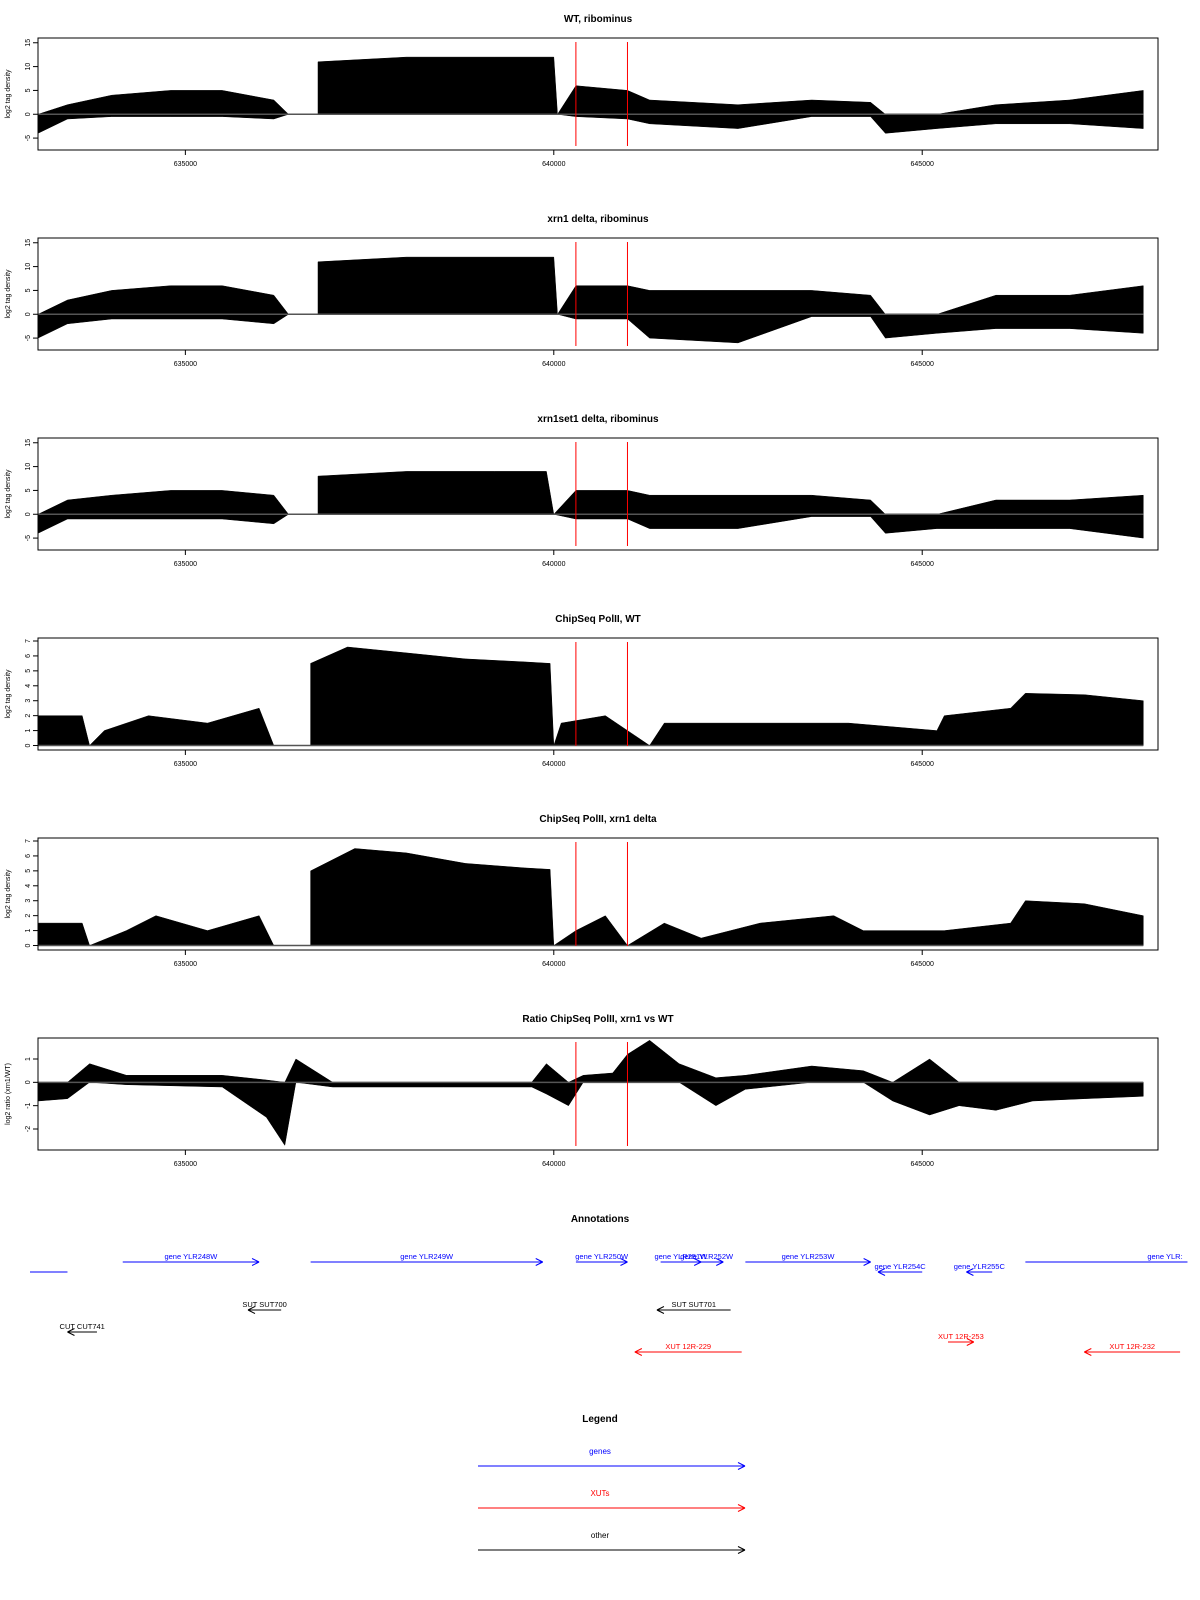 The image size is (1200, 1600). I want to click on annotation-xuts-item: XUT 12R-253, so click(961, 1339).